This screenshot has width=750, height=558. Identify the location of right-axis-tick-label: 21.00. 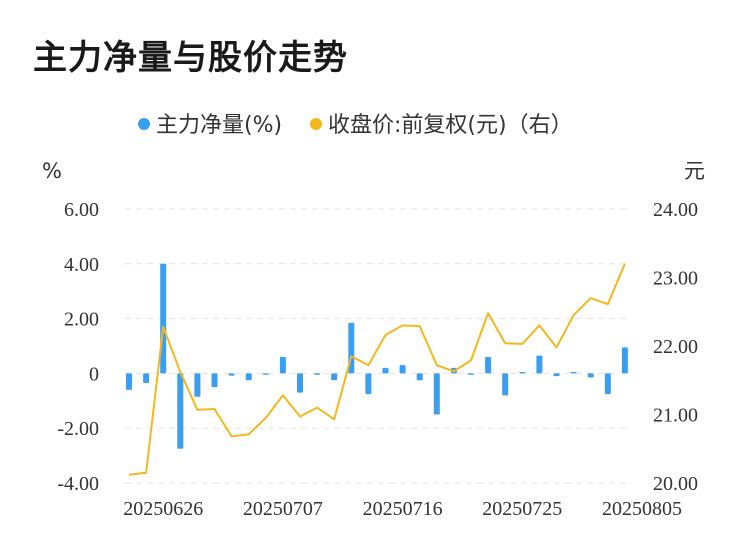
(675, 416).